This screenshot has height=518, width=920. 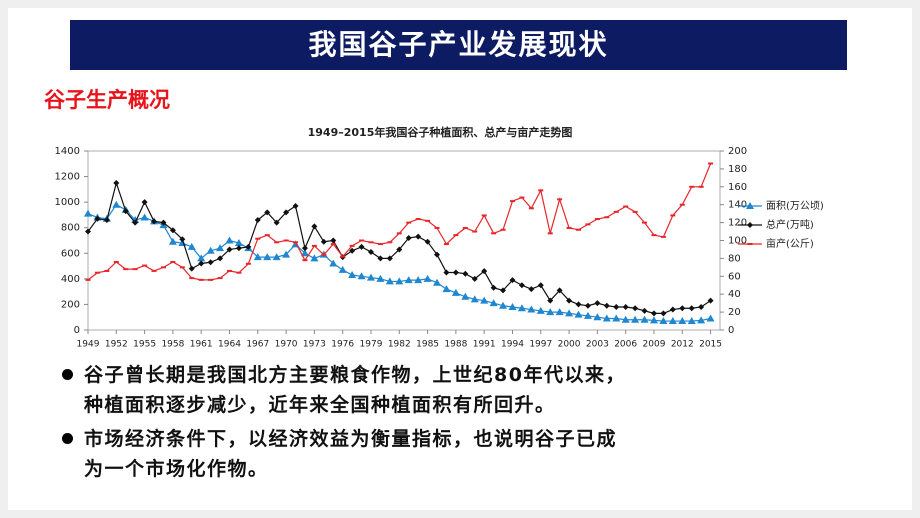 What do you see at coordinates (67, 177) in the screenshot?
I see `y-tick-label: 1200` at bounding box center [67, 177].